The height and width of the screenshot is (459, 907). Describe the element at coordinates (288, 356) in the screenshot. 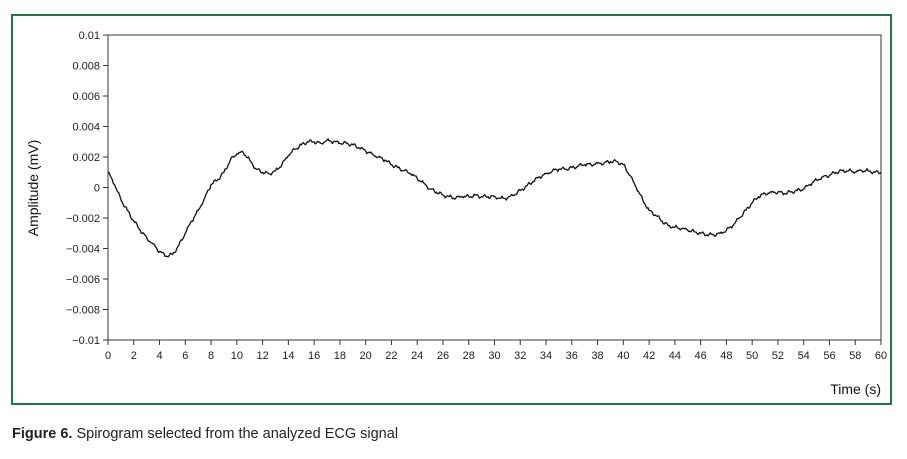

I see `x-tick-label: 14` at that location.